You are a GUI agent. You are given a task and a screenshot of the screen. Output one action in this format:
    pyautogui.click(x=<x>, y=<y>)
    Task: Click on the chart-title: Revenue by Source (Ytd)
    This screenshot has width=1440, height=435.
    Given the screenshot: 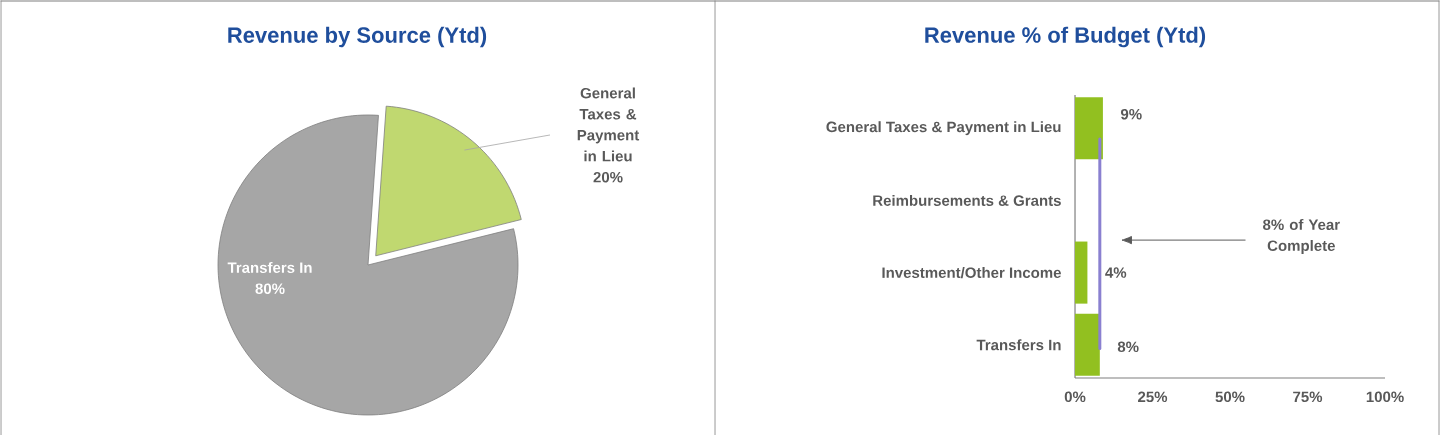 What is the action you would take?
    pyautogui.click(x=357, y=37)
    